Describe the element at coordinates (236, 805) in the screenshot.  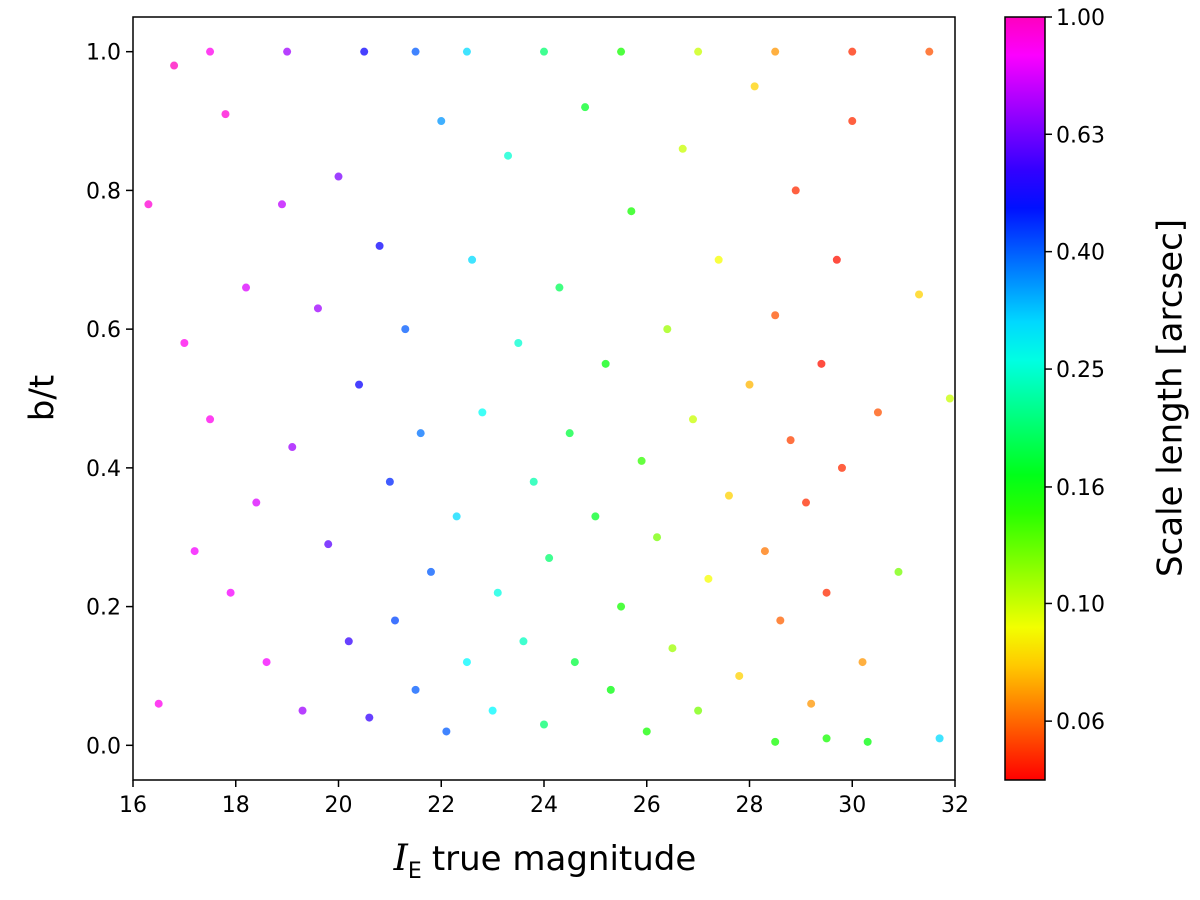
I see `x-tick-label: 18` at that location.